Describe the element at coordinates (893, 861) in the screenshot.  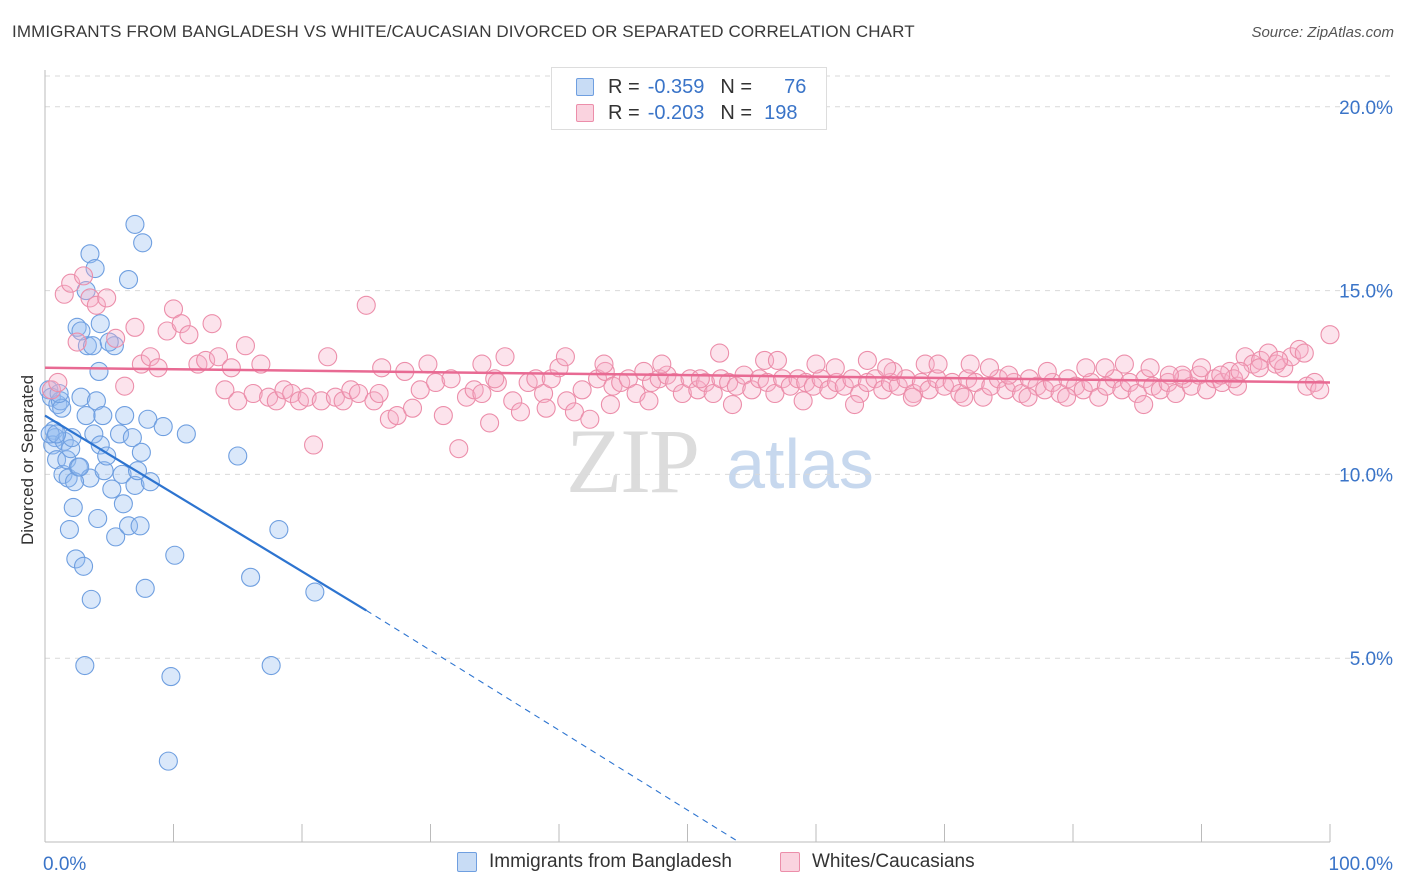
I see `legend-label-white: Whites/Caucasians` at that location.